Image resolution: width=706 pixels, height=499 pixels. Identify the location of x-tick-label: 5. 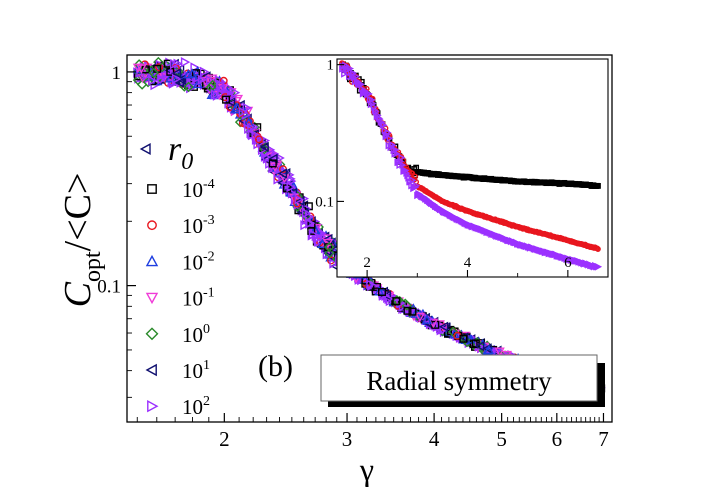
(501, 439).